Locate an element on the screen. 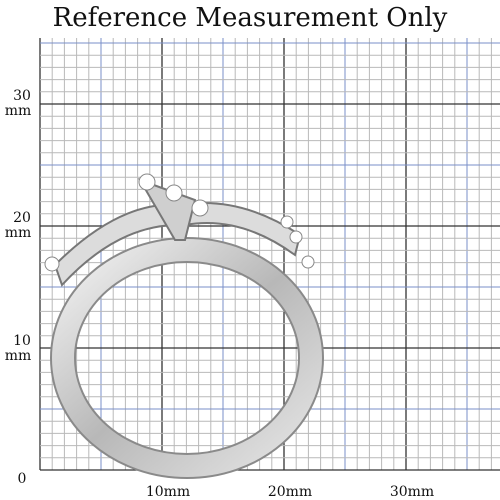 The height and width of the screenshot is (500, 500). x-label: 20mm is located at coordinates (290, 492).